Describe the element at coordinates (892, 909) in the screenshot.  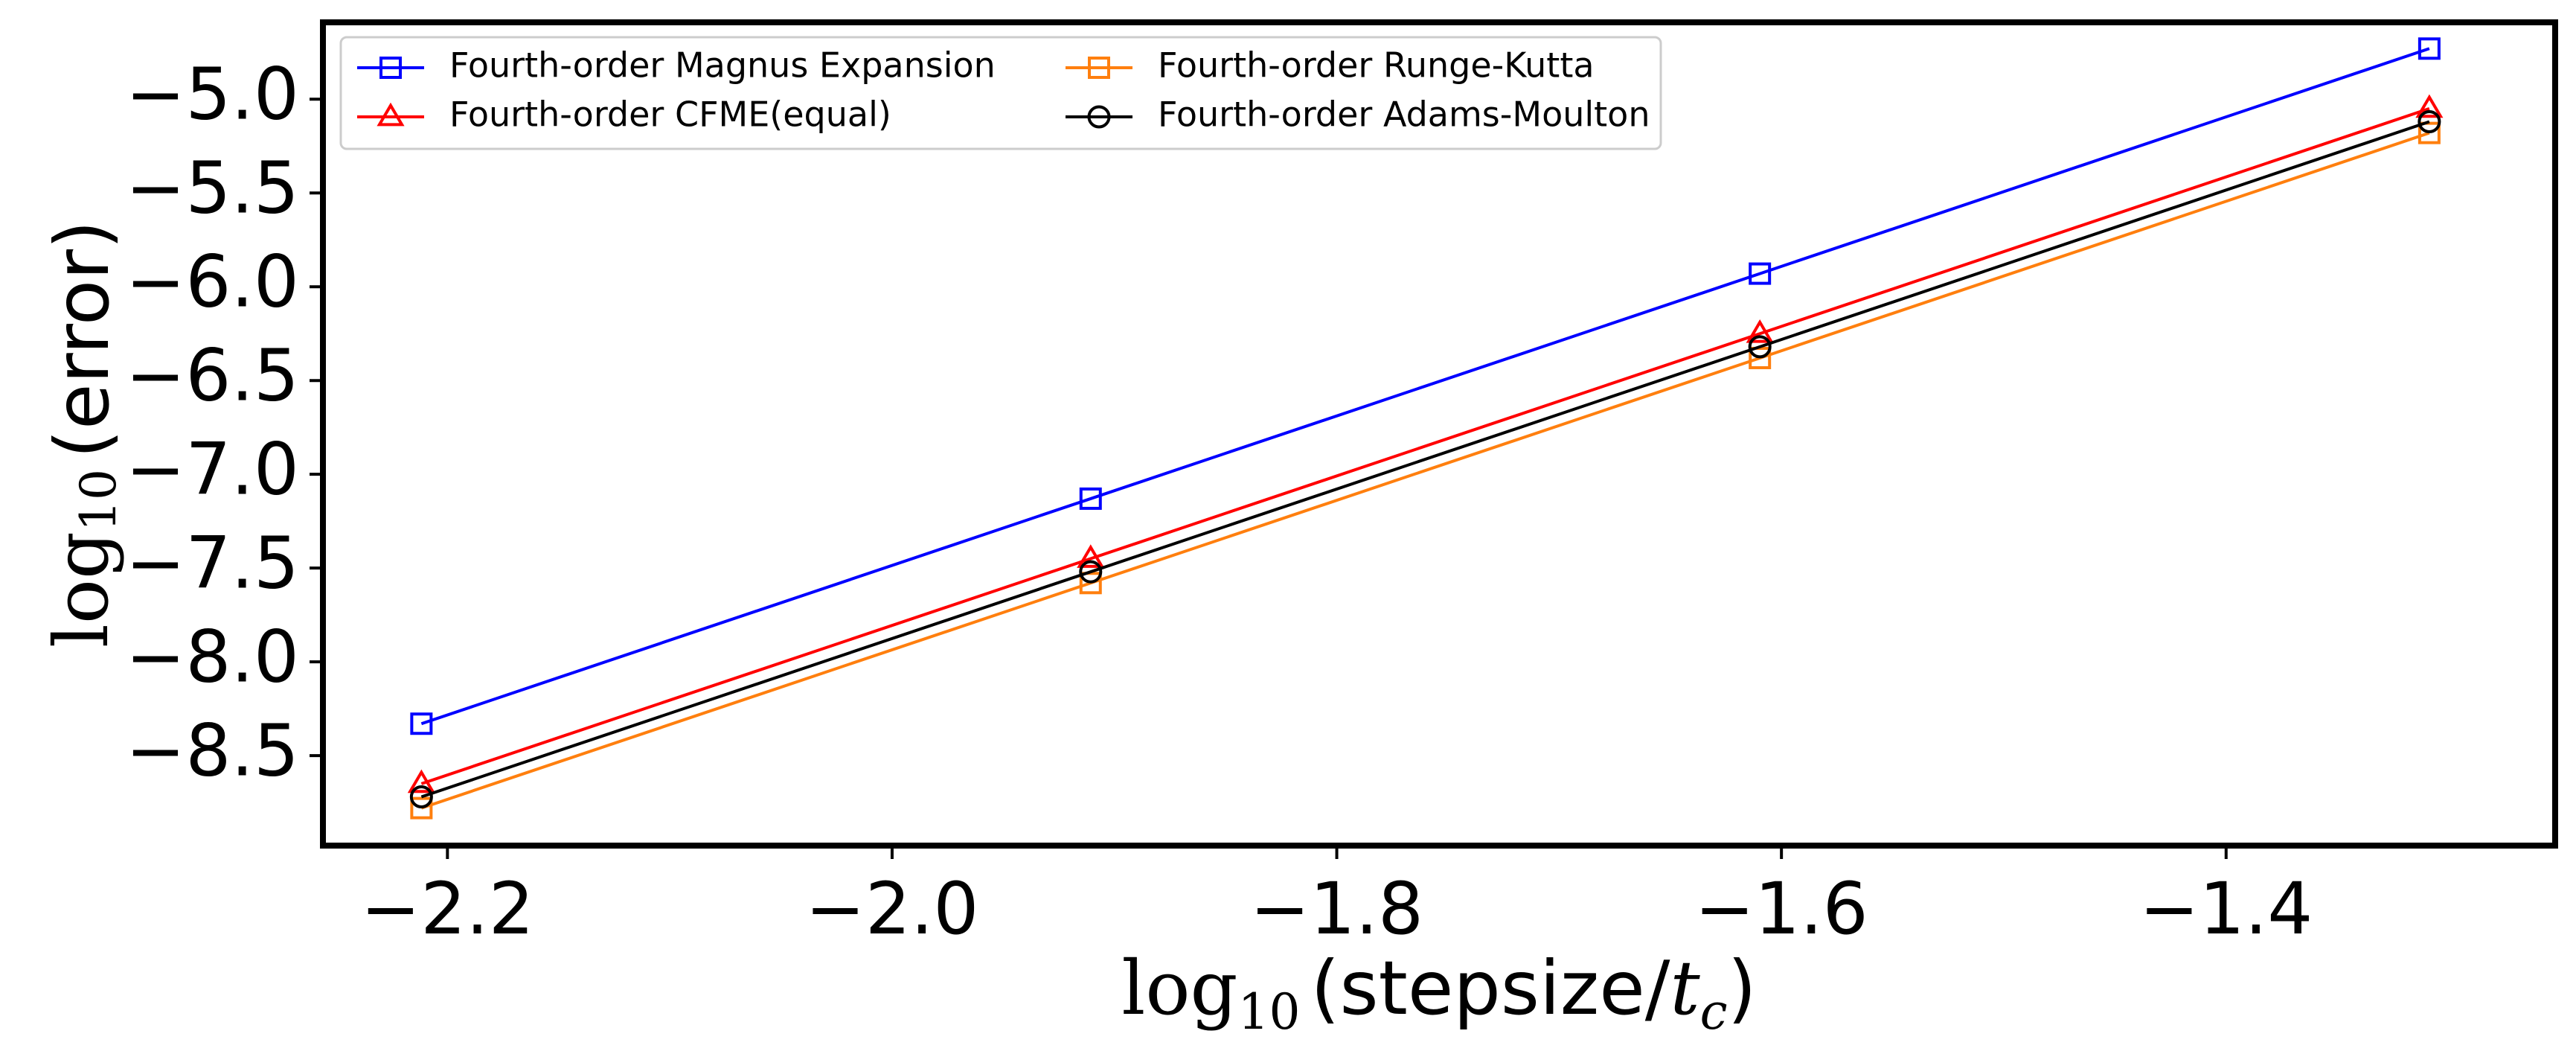
I see `x-tick-label: −2.0` at that location.